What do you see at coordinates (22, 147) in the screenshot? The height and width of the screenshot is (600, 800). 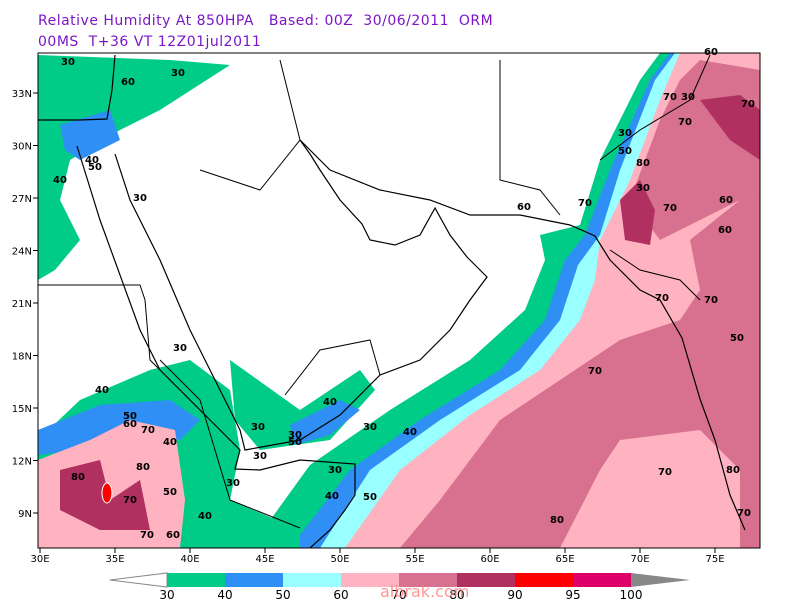 I see `lat-label: 30N` at bounding box center [22, 147].